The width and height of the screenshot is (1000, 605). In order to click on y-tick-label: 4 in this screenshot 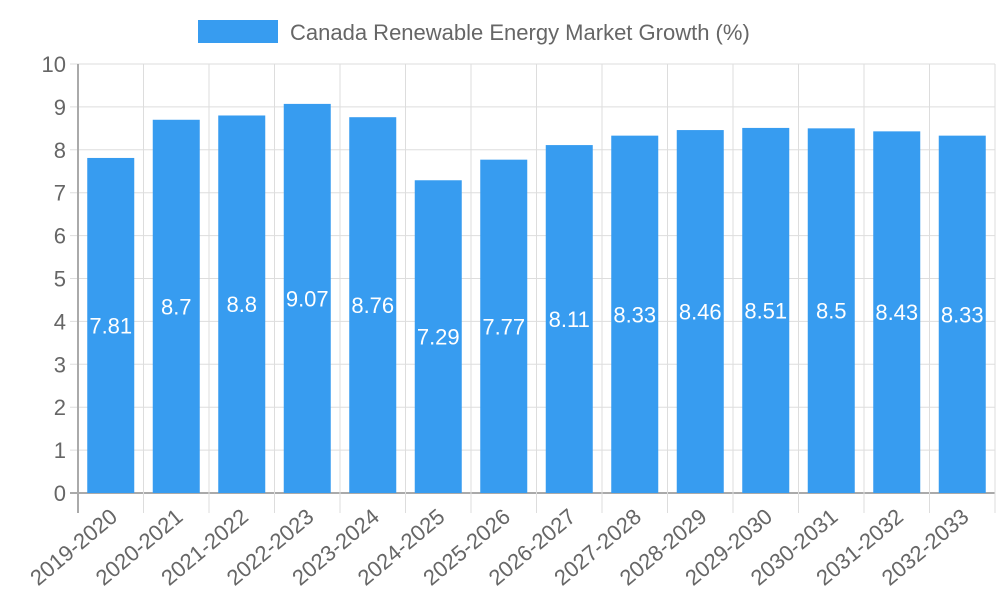, I will do `click(60, 321)`.